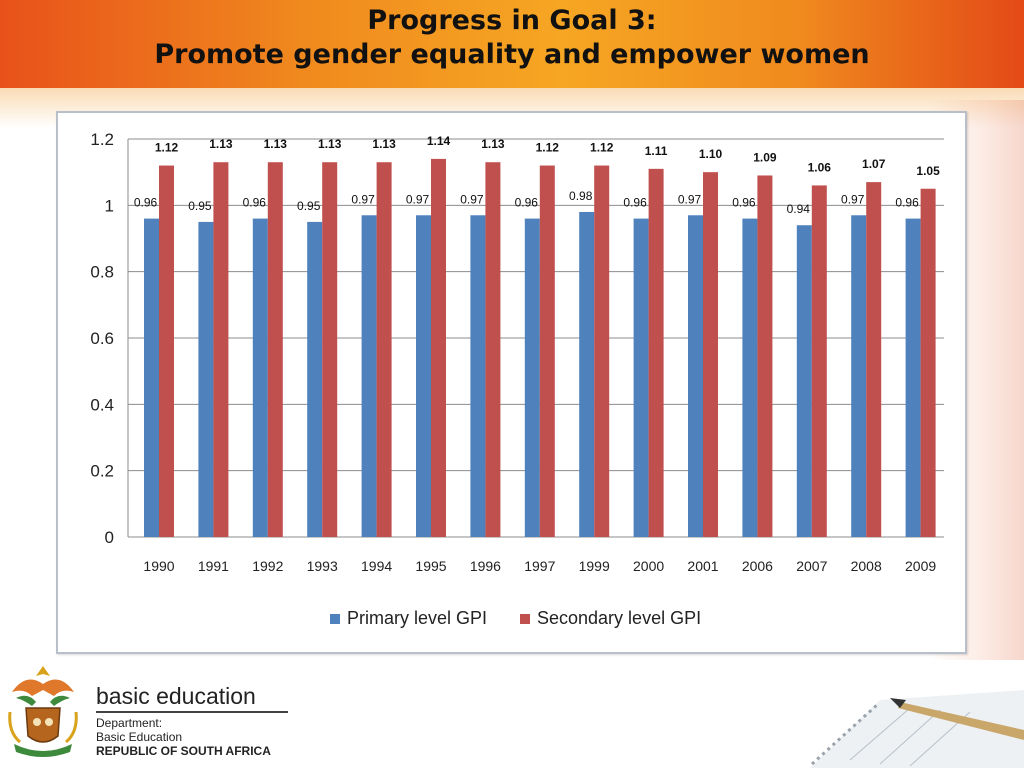 The width and height of the screenshot is (1024, 768). What do you see at coordinates (43, 711) in the screenshot?
I see `coat-of-arms-icon` at bounding box center [43, 711].